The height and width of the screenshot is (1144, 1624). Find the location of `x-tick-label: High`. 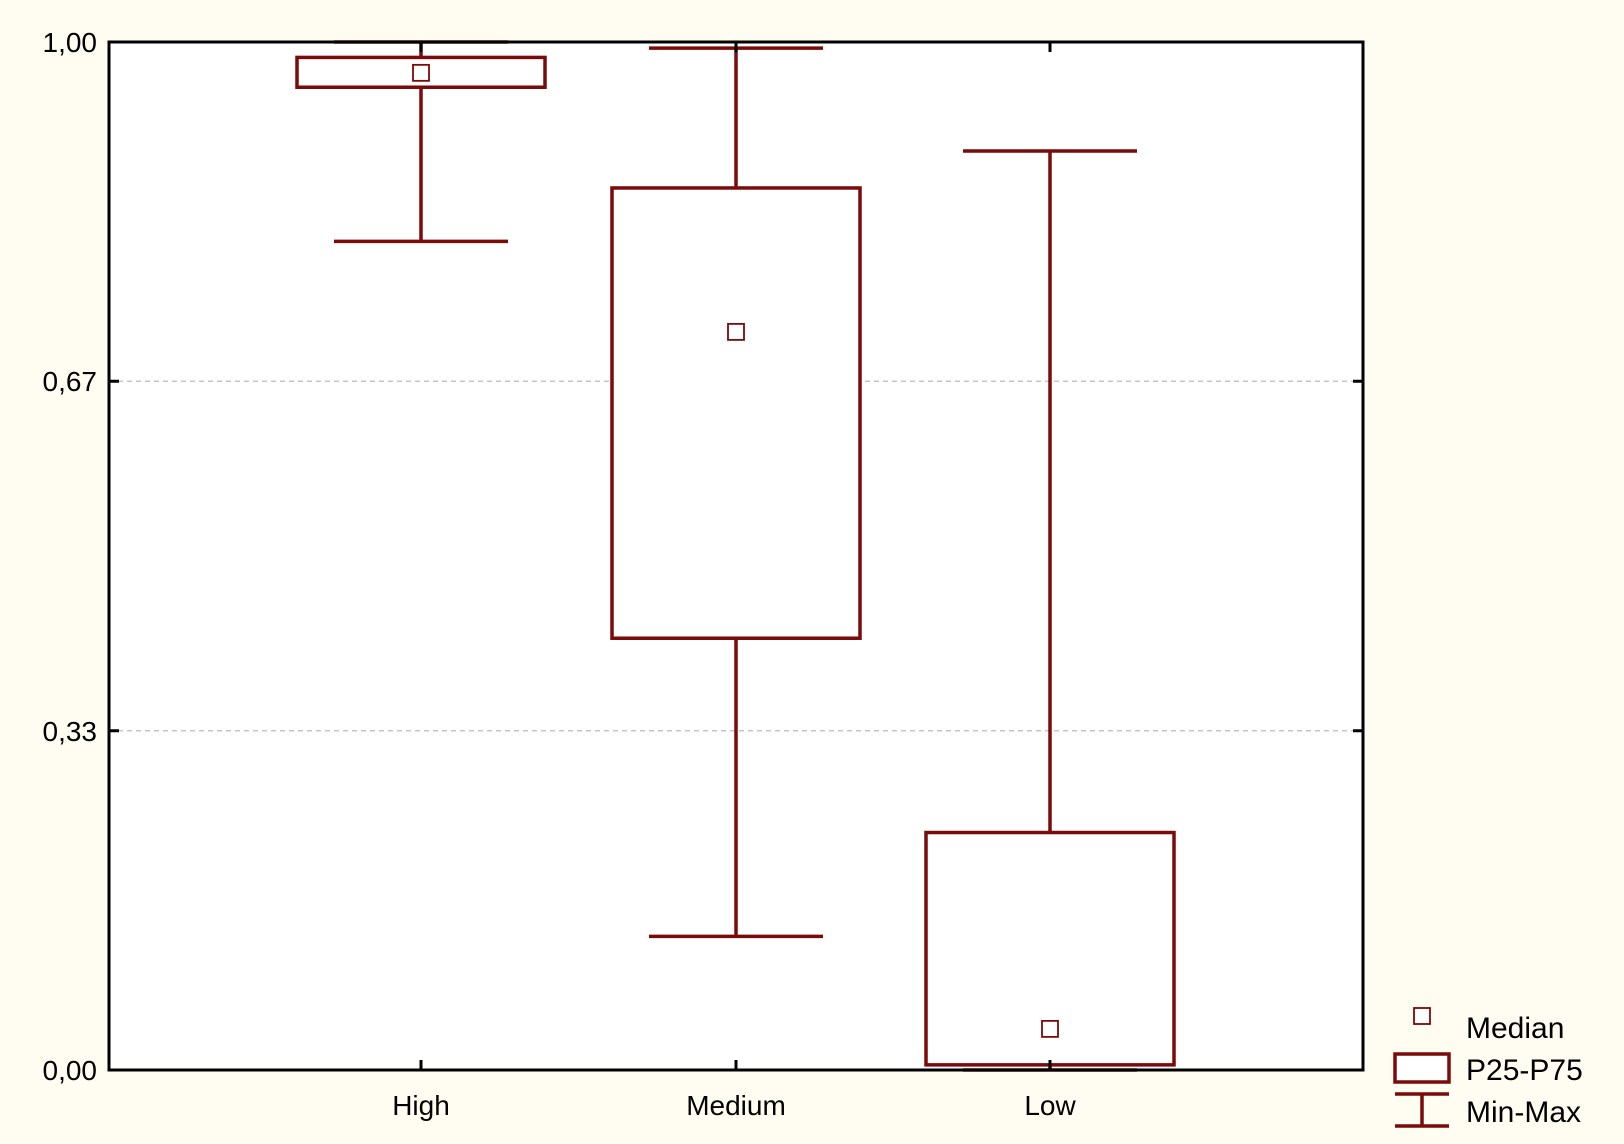

x-tick-label: High is located at coordinates (421, 1105).